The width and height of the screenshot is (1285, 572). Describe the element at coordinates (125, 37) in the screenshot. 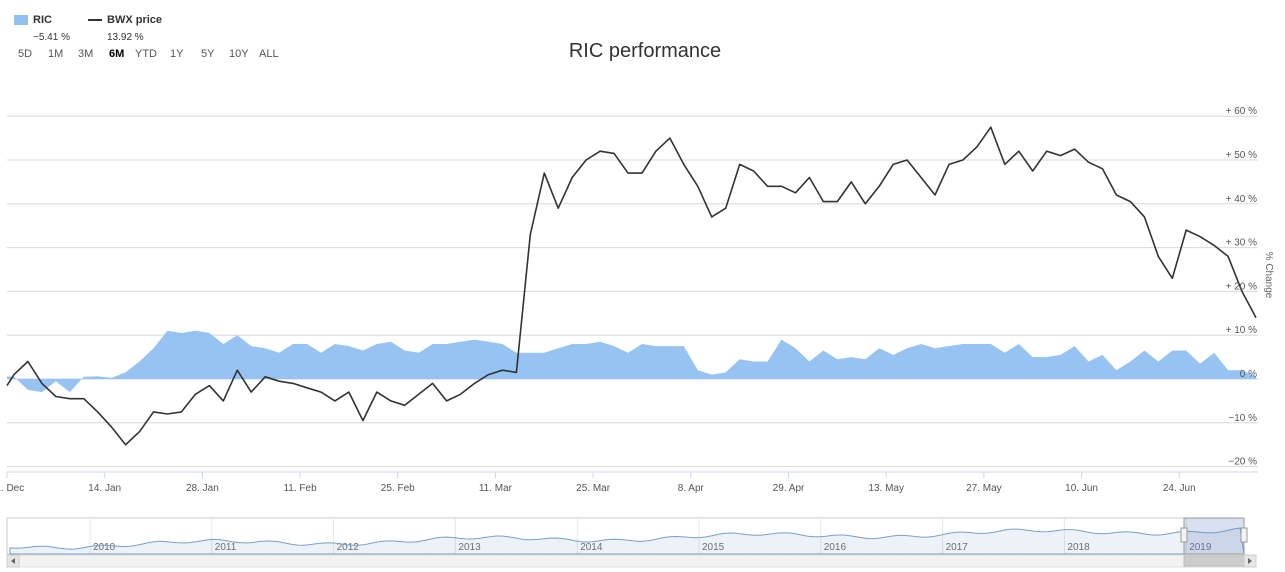

I see `legend-value-bwx: 13.92 %` at that location.